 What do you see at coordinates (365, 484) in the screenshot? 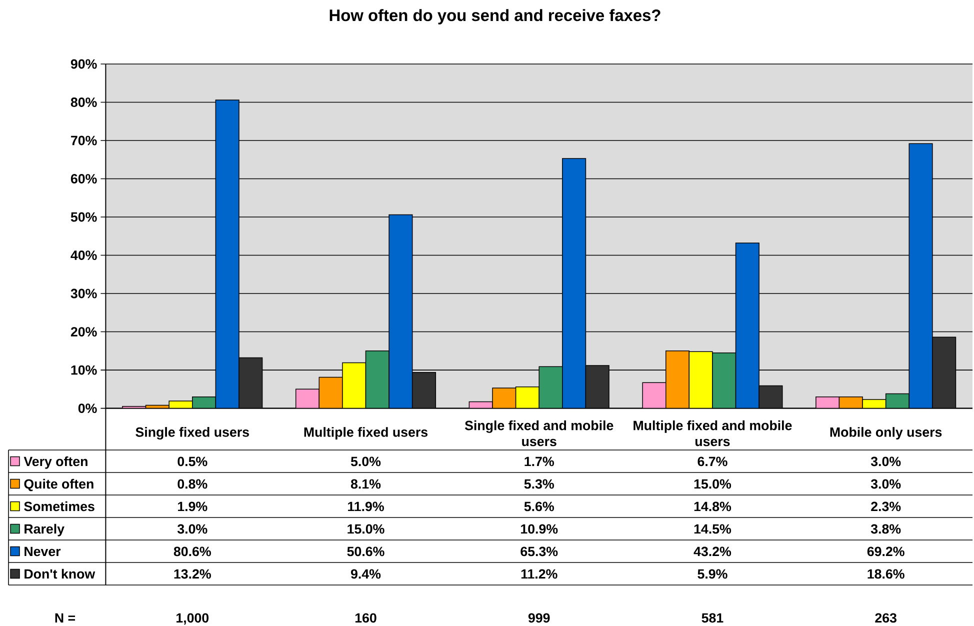
I see `data-label: 8.1%` at bounding box center [365, 484].